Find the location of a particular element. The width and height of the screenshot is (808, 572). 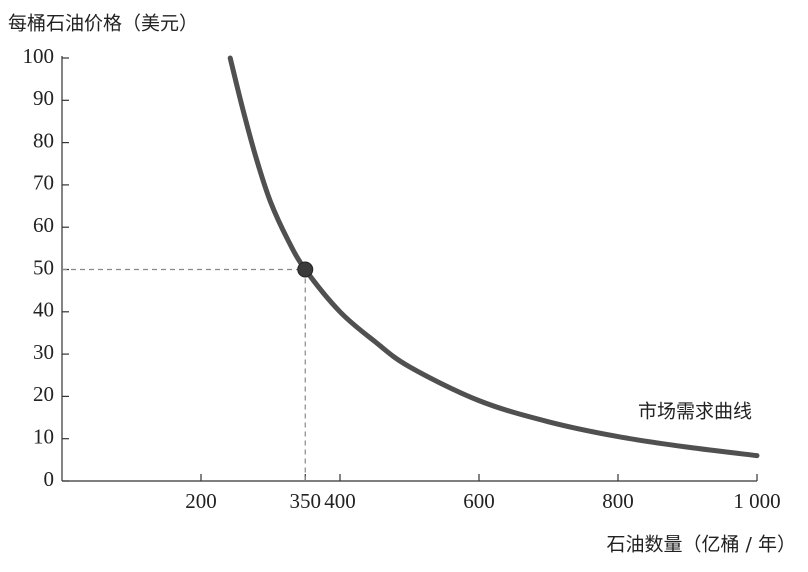

y-tick-label: 40 is located at coordinates (43, 310).